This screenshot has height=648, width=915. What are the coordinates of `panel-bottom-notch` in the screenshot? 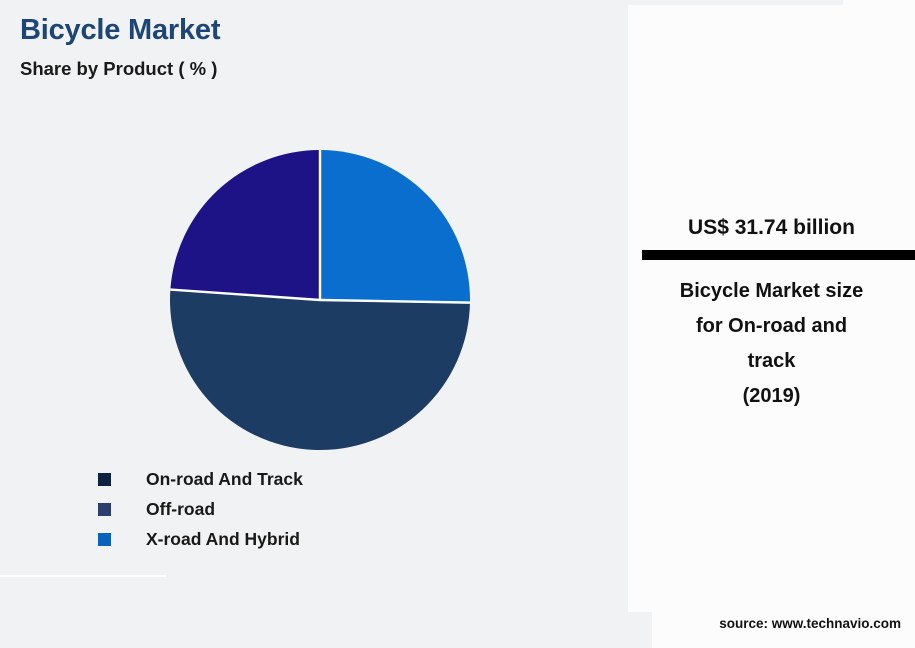 It's located at (640, 630).